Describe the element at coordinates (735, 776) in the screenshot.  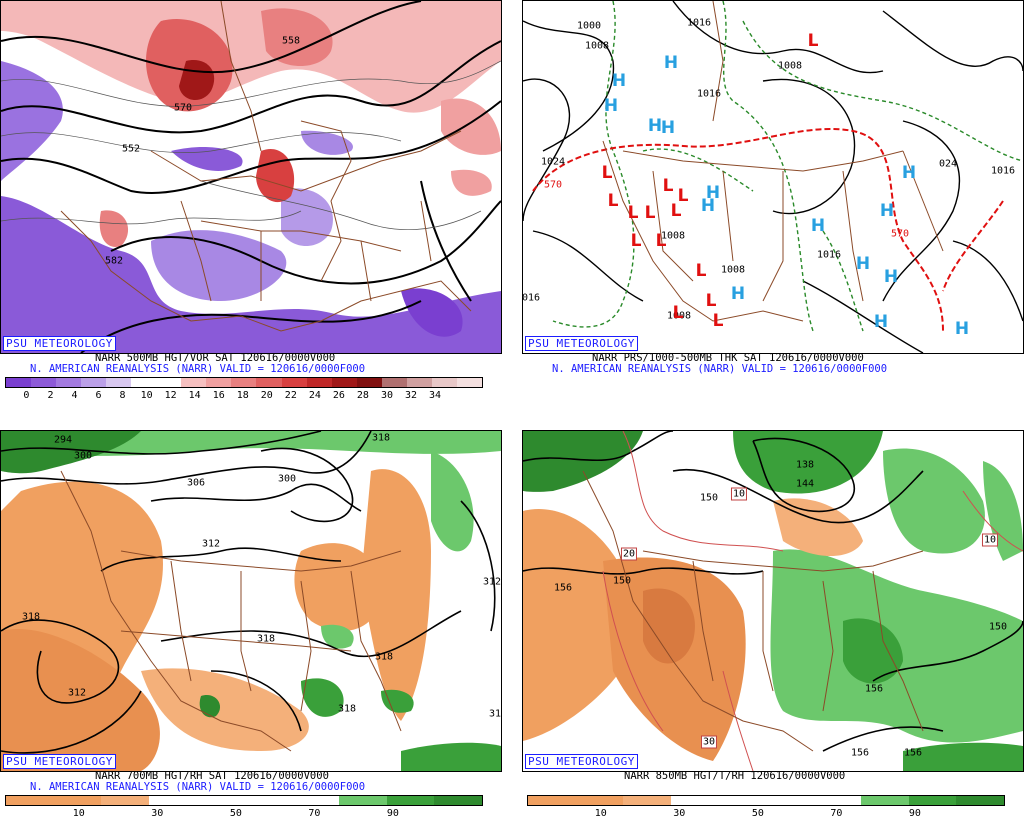
I see `panel-title: NARR 850MB HGT/T/RH 120616/0000V000` at that location.